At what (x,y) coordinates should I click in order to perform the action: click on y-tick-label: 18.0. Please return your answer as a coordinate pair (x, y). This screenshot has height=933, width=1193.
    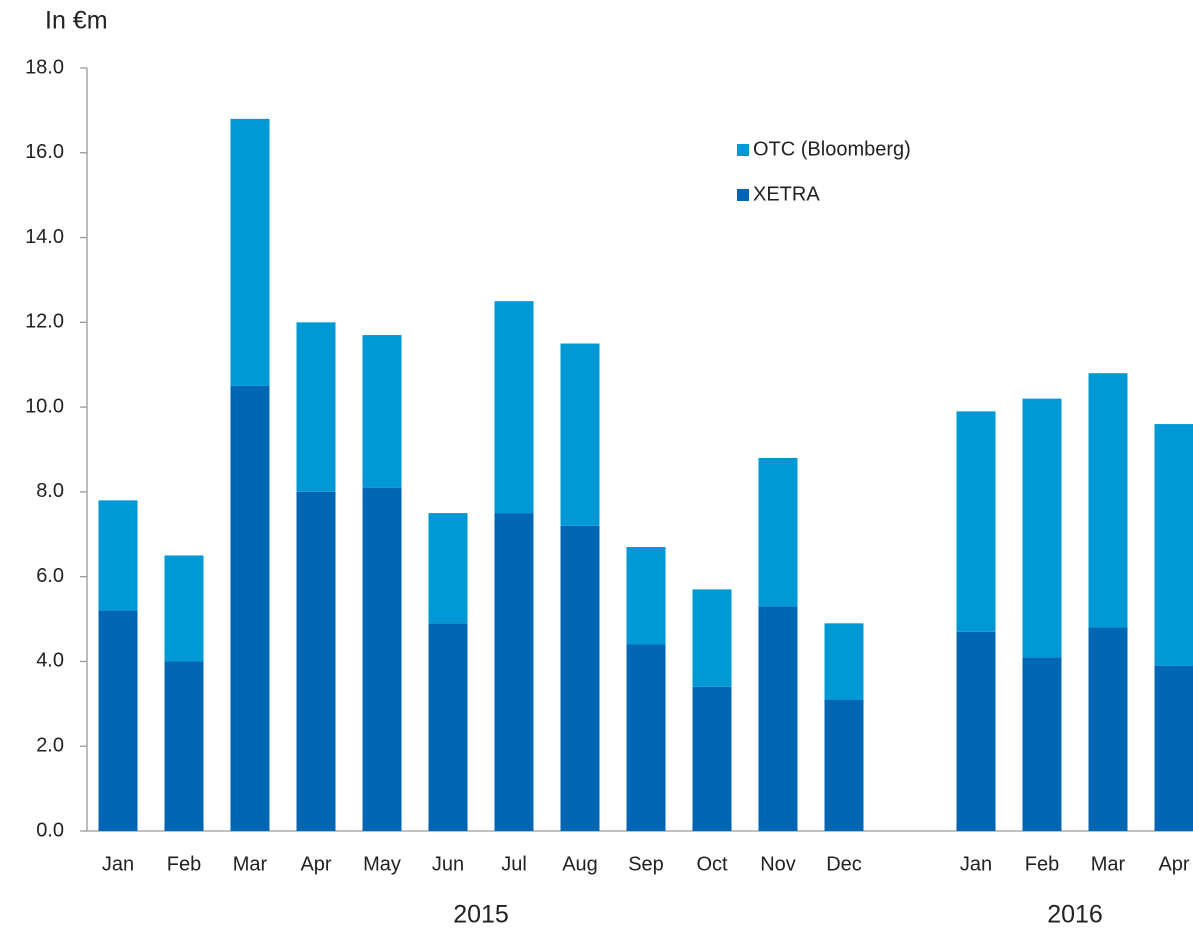
    Looking at the image, I should click on (44, 67).